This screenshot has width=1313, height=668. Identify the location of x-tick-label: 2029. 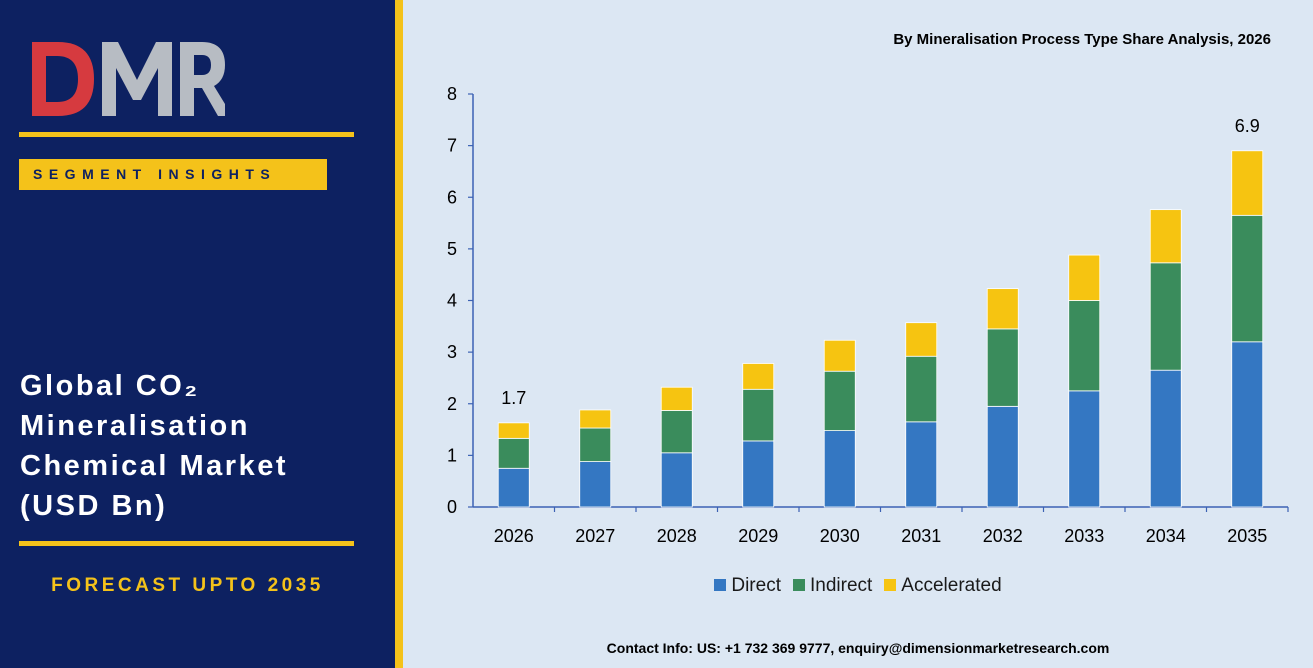
(758, 536).